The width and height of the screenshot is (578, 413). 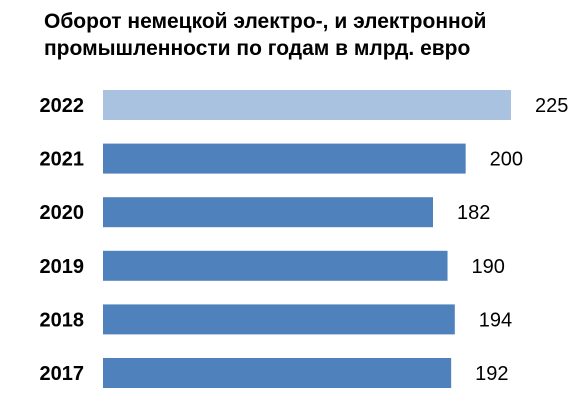 I want to click on bar-2018, so click(x=279, y=319).